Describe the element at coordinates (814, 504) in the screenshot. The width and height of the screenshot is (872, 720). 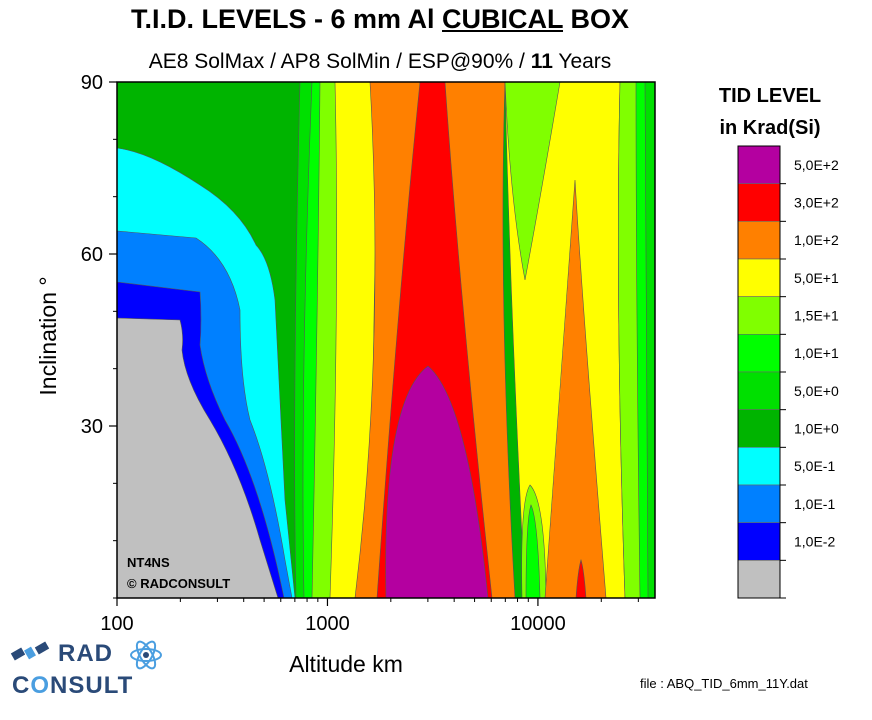
I see `legend-label: 1,0E-1` at that location.